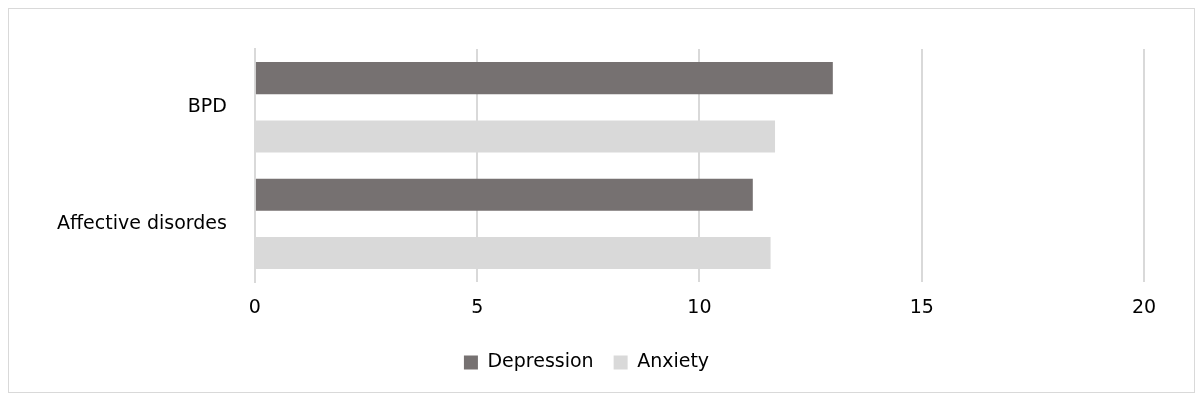 Image resolution: width=1203 pixels, height=401 pixels. I want to click on x-tick-label: 20, so click(1144, 305).